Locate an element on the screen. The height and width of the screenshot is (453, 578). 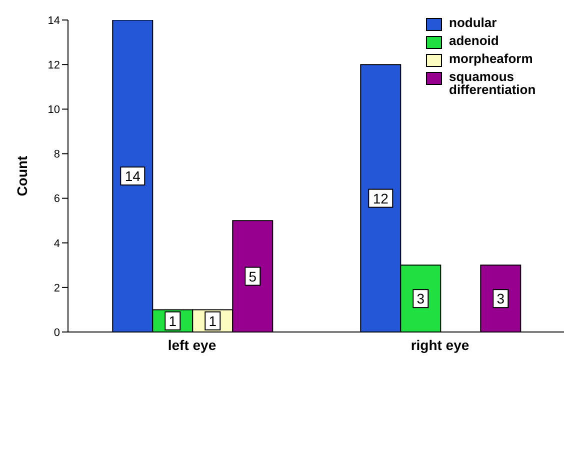
x-tick-label: left eye is located at coordinates (192, 344).